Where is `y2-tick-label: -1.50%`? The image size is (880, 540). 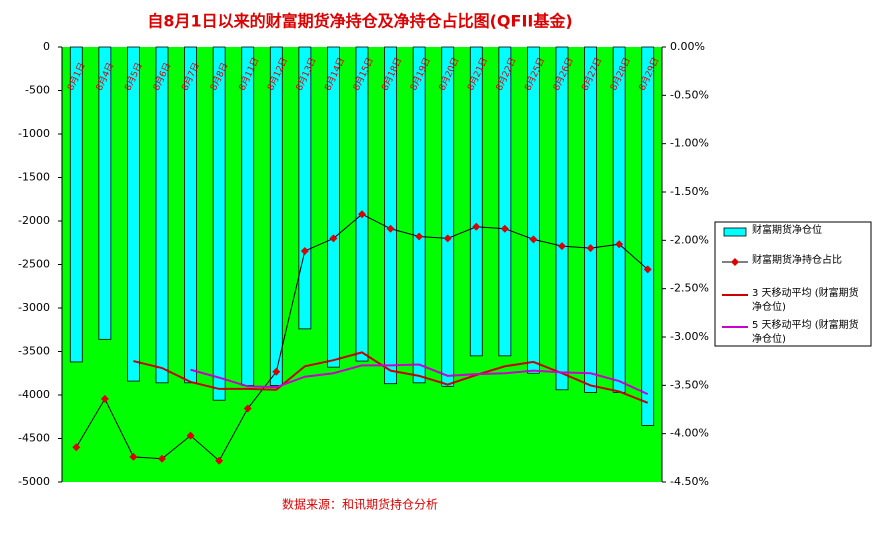
y2-tick-label: -1.50% is located at coordinates (689, 191).